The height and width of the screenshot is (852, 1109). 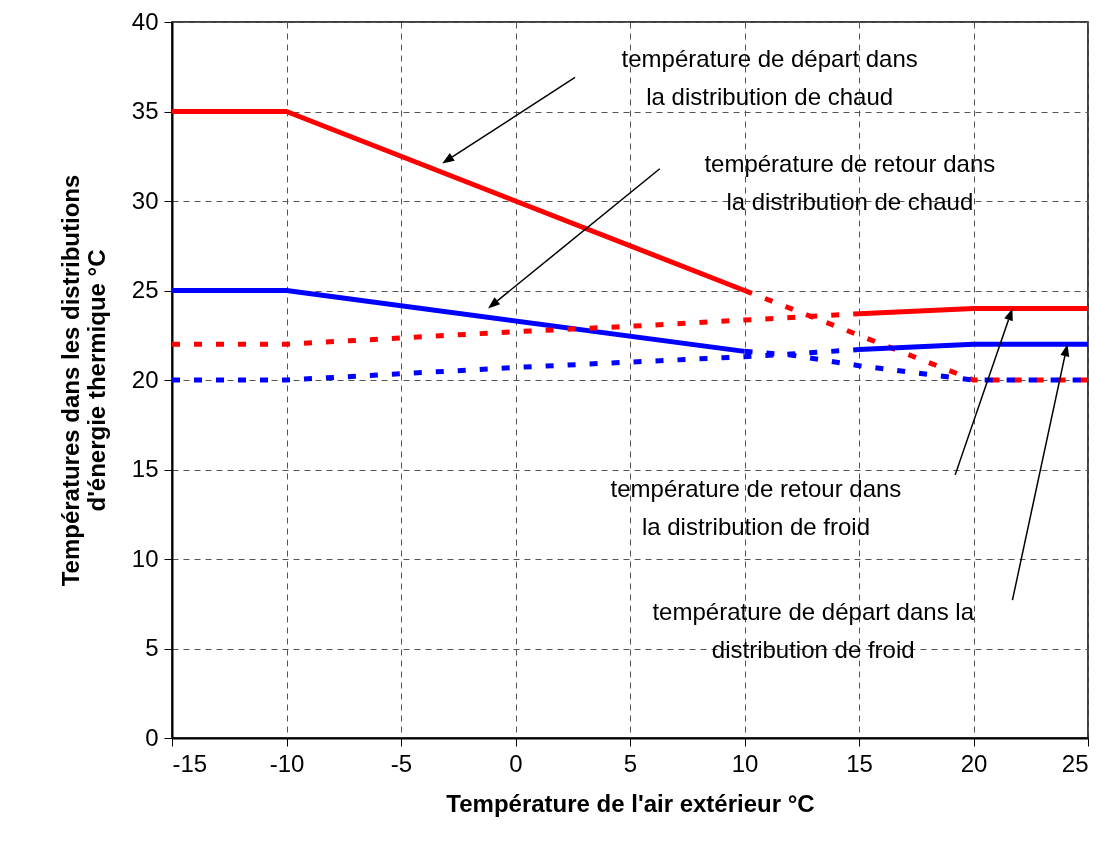 I want to click on x-tick-label: 15, so click(x=859, y=763).